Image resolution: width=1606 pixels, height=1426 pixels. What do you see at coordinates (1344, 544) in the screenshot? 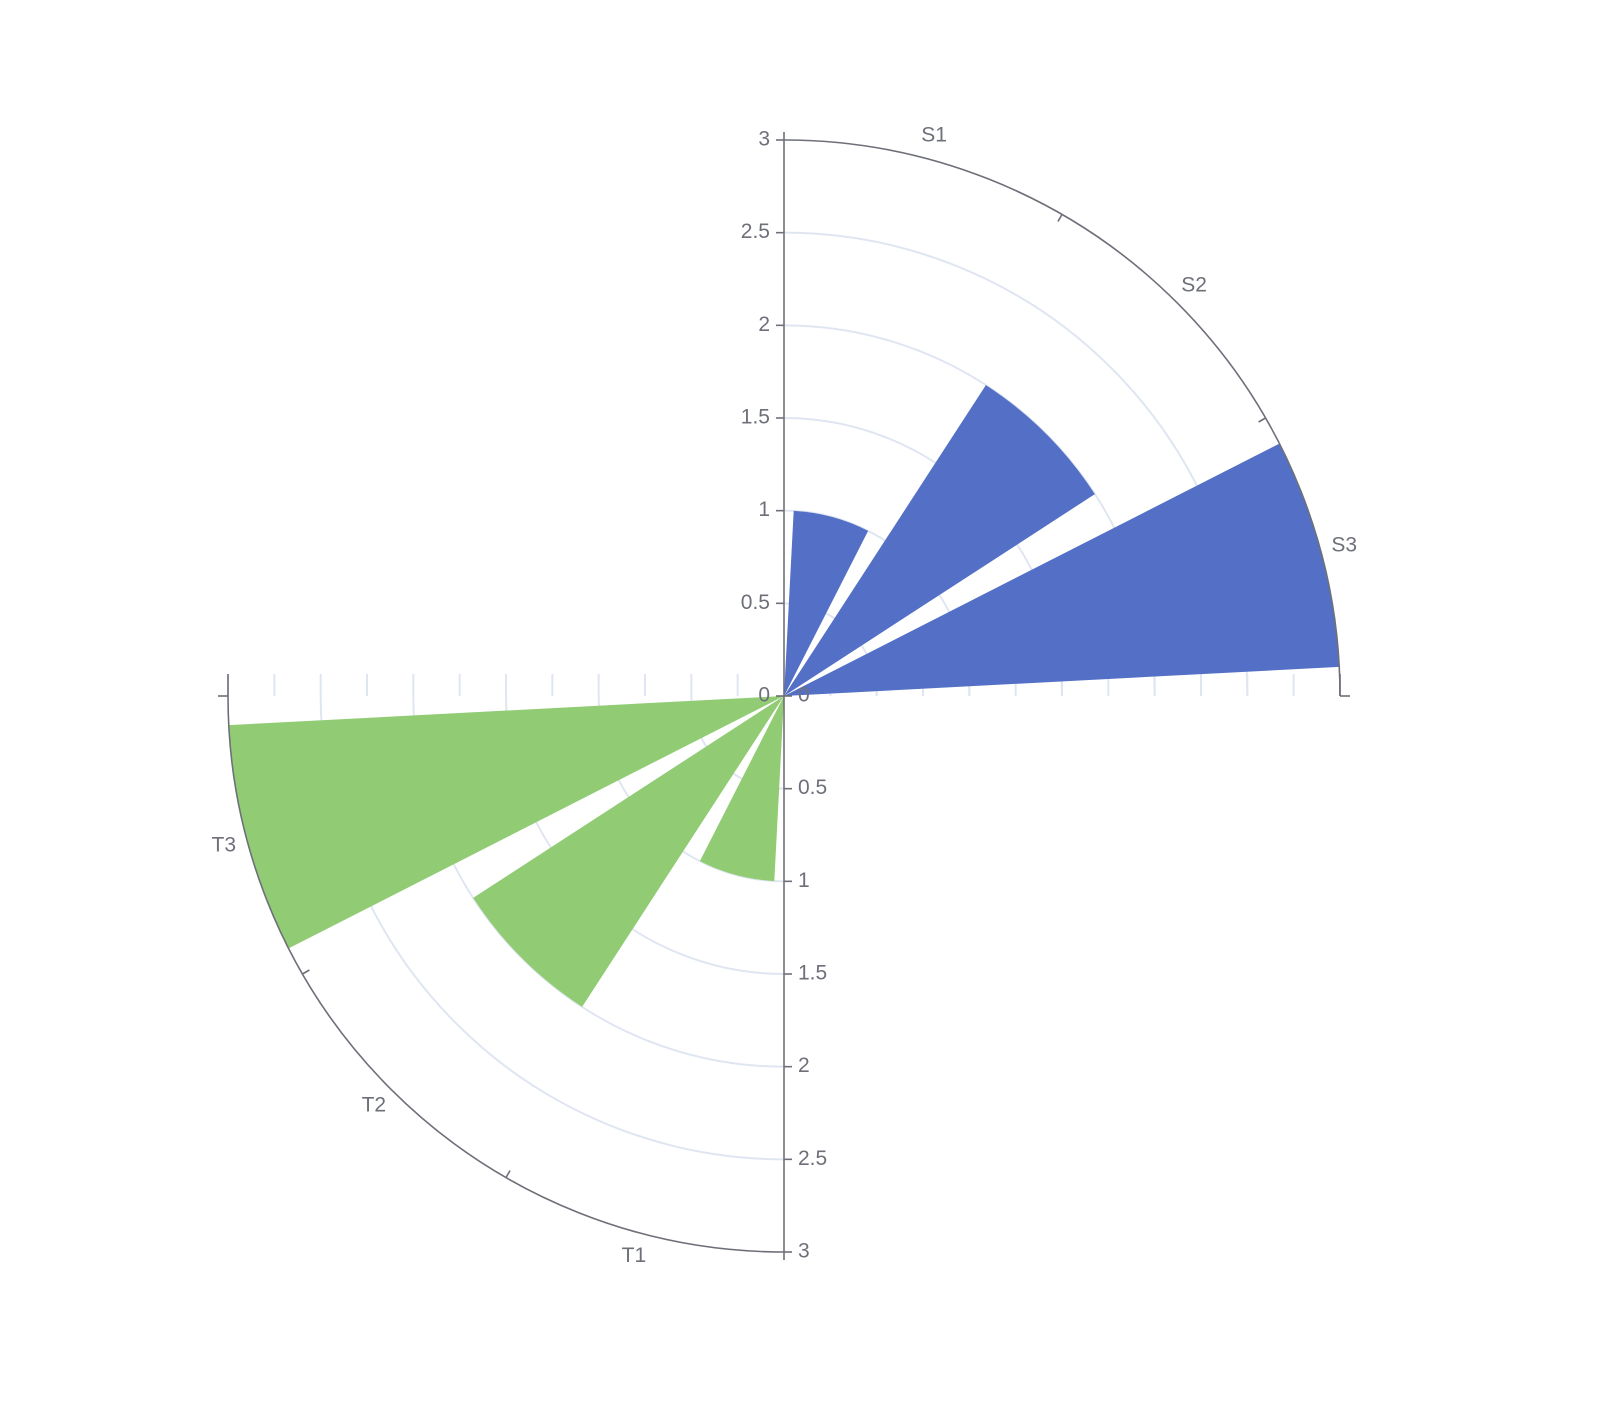
I see `category-label-s3: S3` at bounding box center [1344, 544].